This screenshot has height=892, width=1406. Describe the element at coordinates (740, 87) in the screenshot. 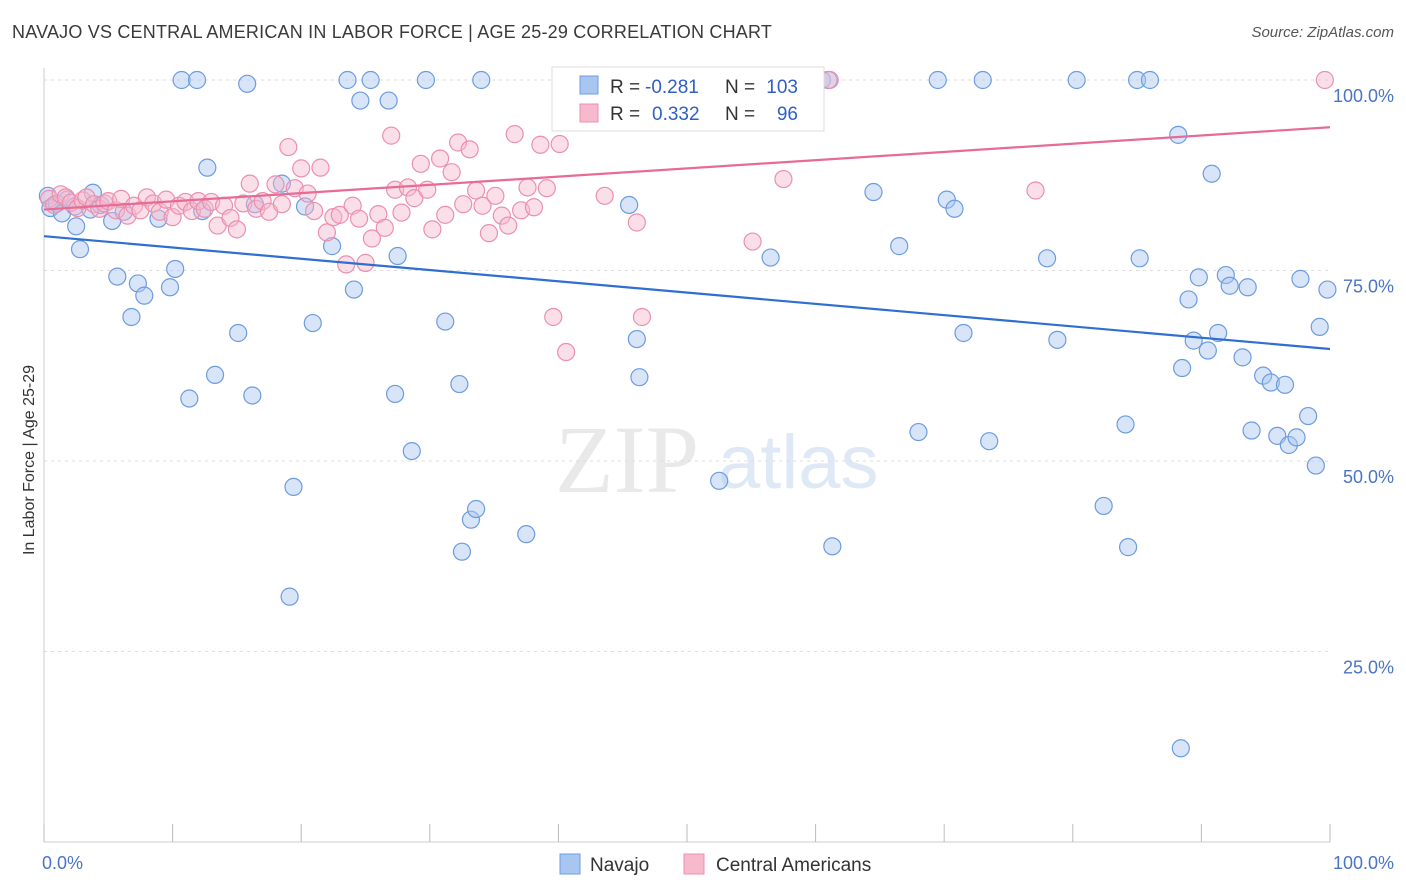

I see `legend-n-label-navajo: N =` at that location.